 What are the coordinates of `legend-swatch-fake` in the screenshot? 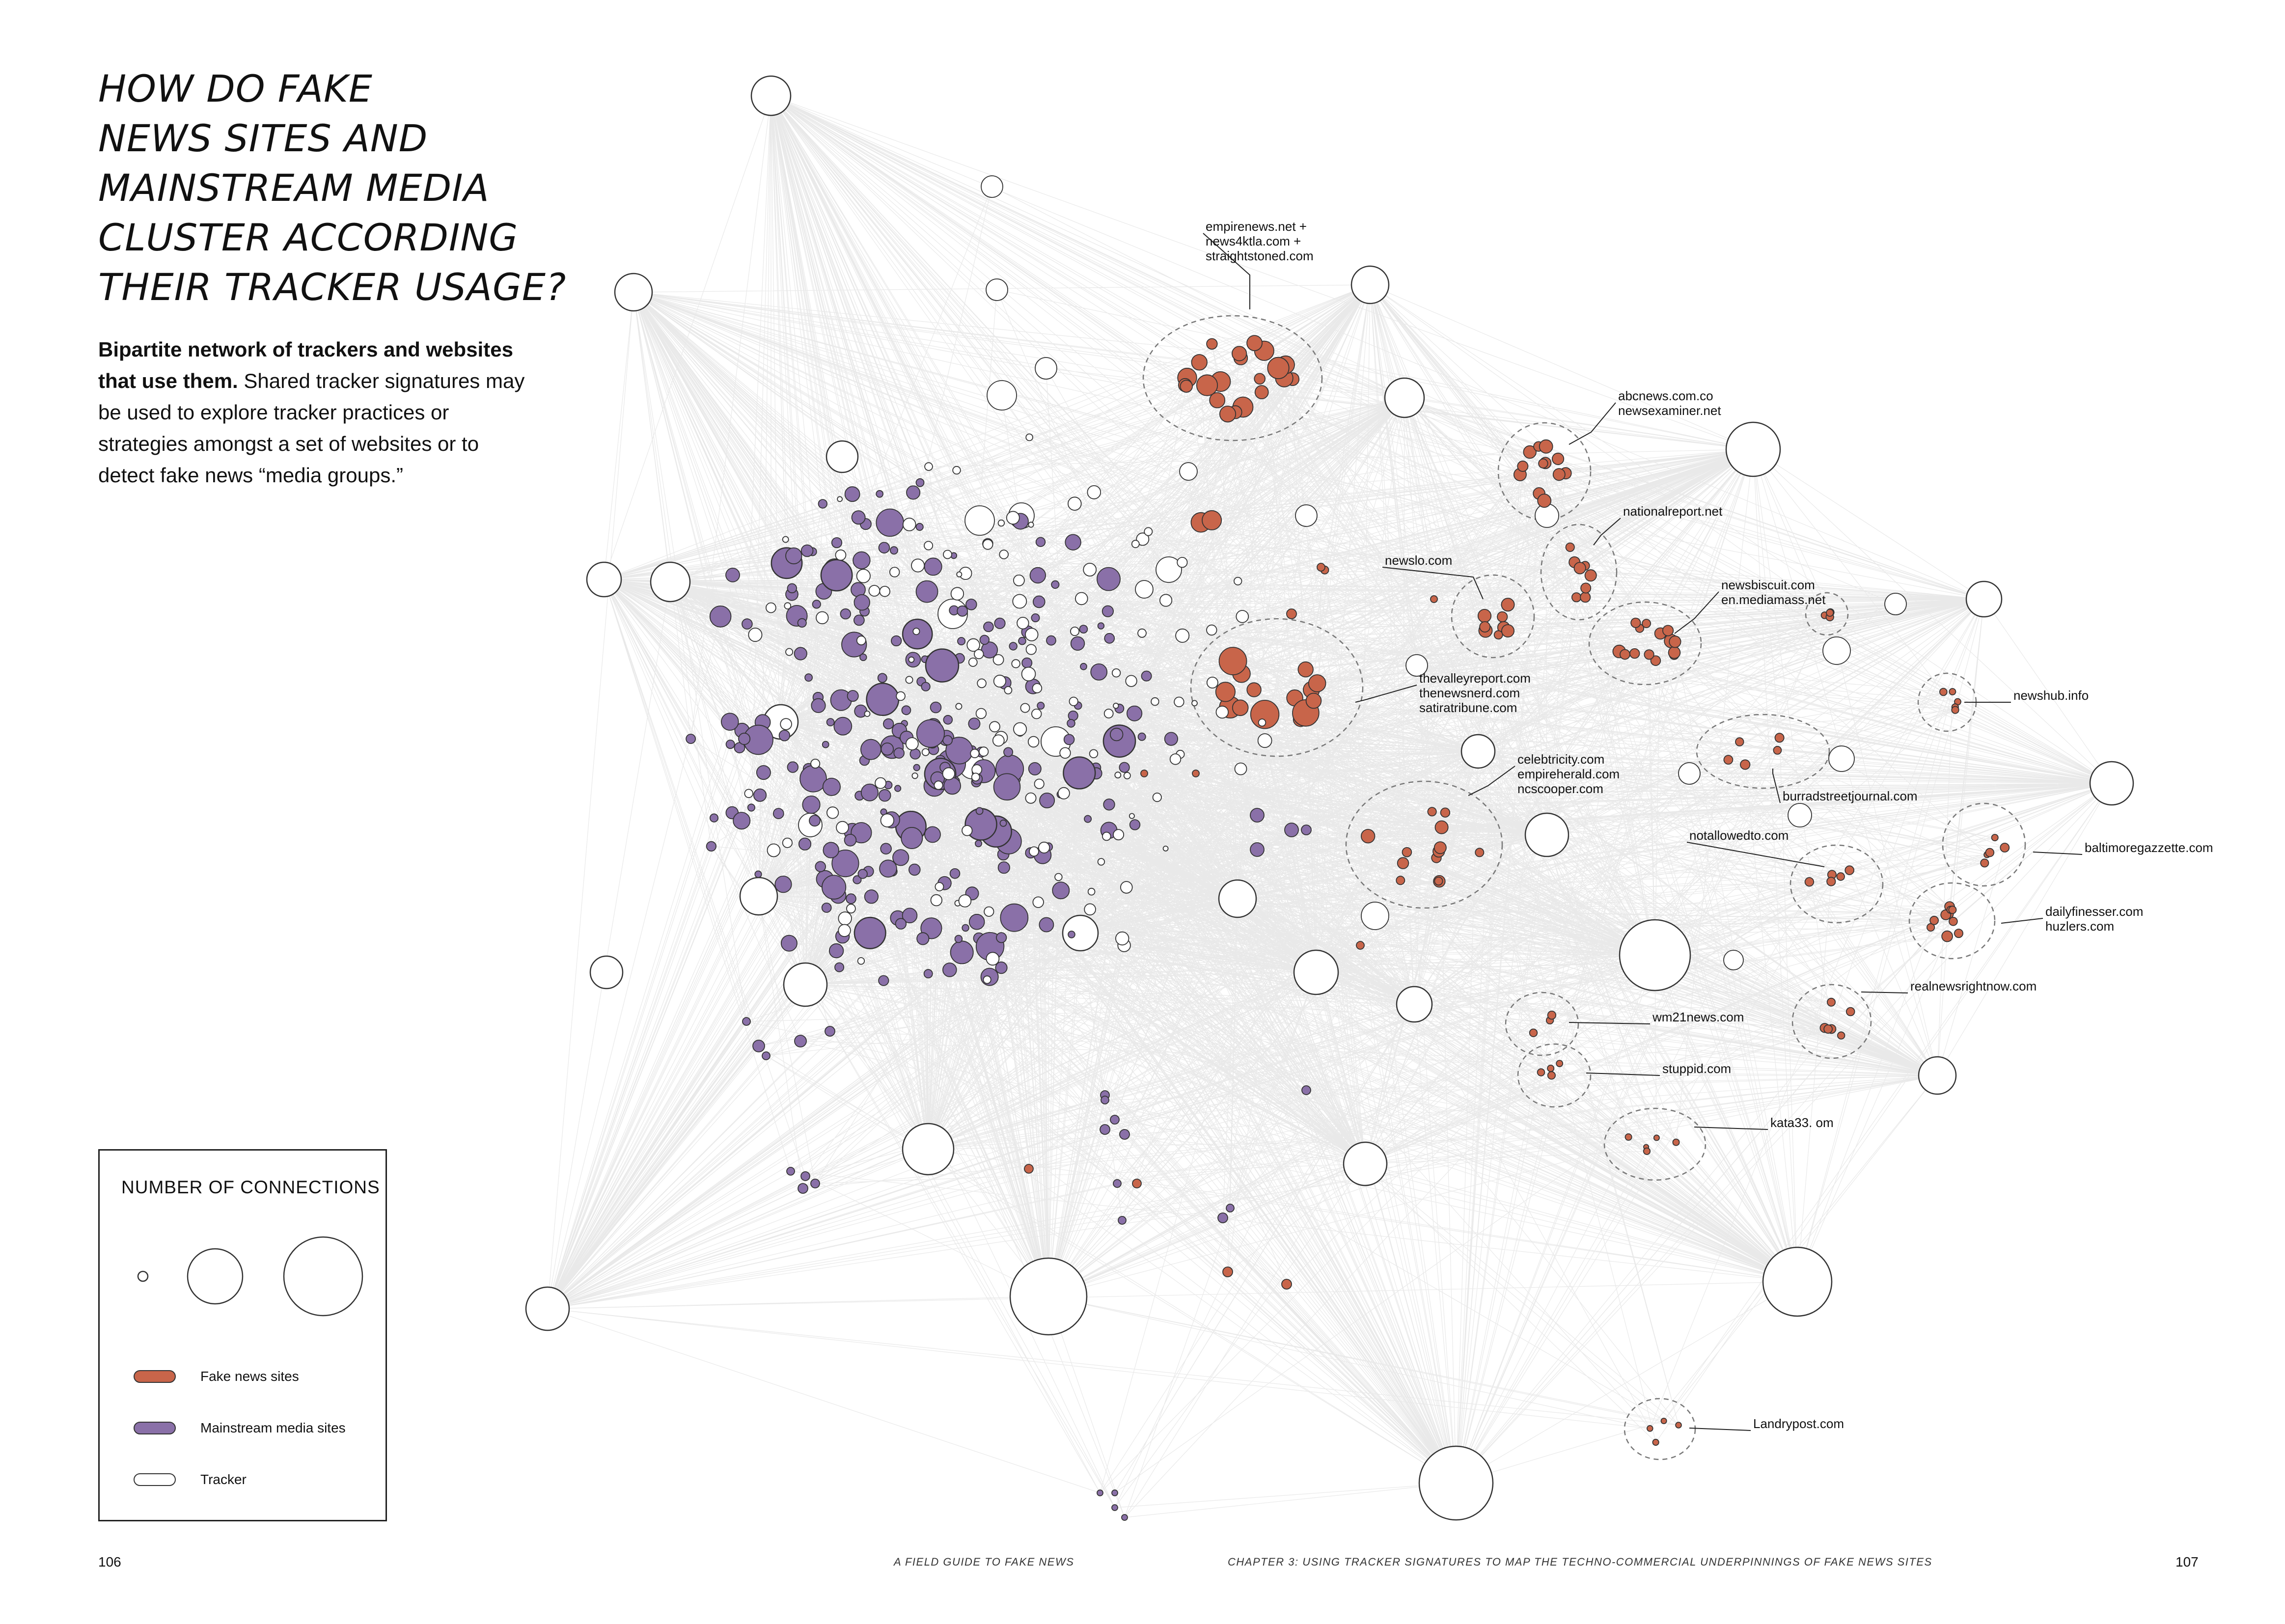 It's located at (155, 1376).